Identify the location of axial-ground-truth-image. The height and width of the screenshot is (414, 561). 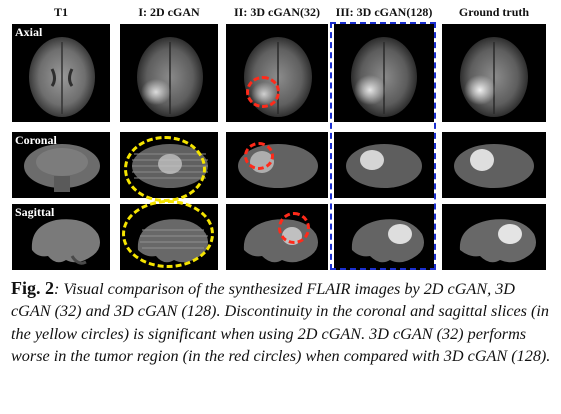
(494, 73).